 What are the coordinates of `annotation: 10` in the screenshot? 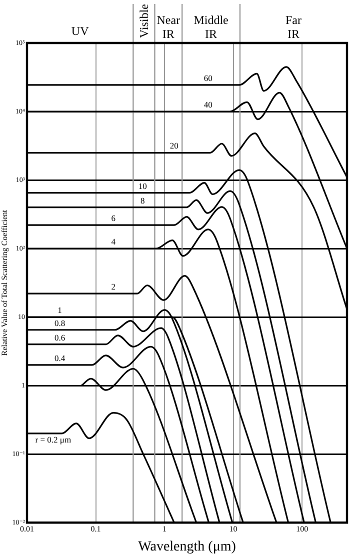 It's located at (142, 185).